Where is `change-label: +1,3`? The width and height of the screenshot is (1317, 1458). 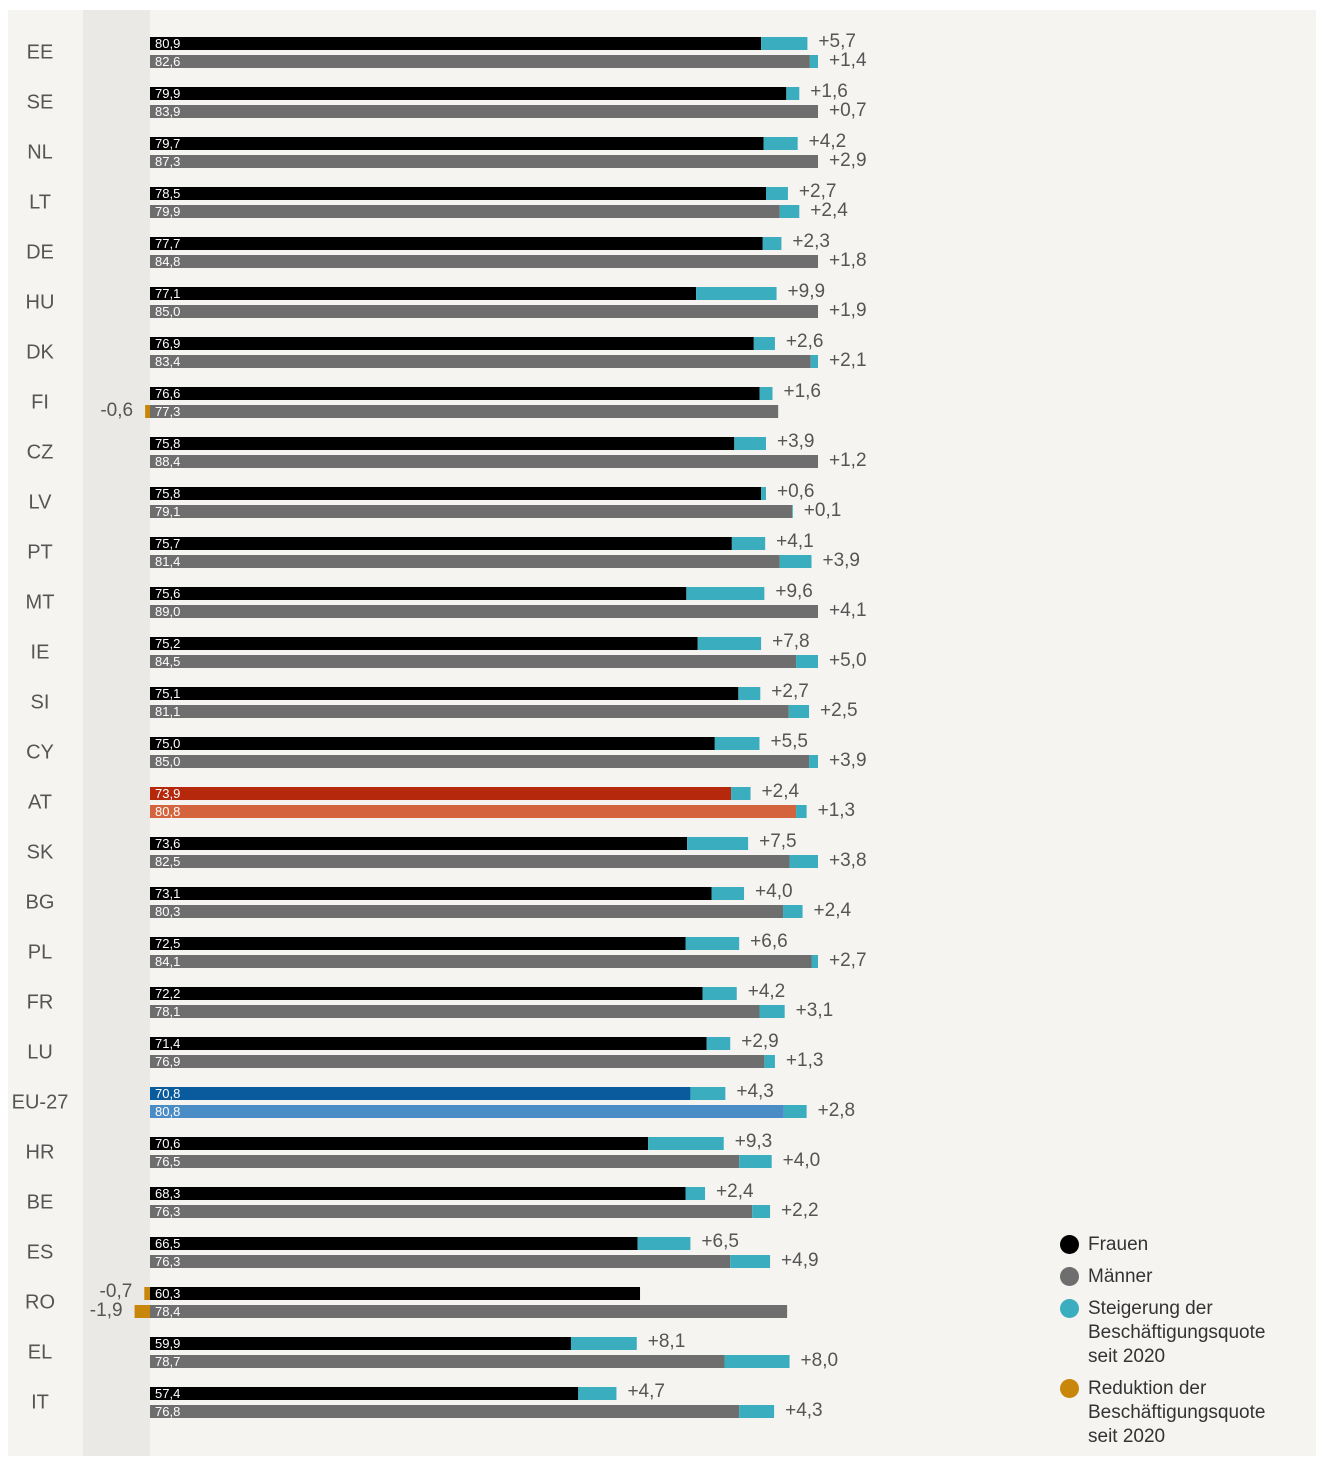 change-label: +1,3 is located at coordinates (805, 1060).